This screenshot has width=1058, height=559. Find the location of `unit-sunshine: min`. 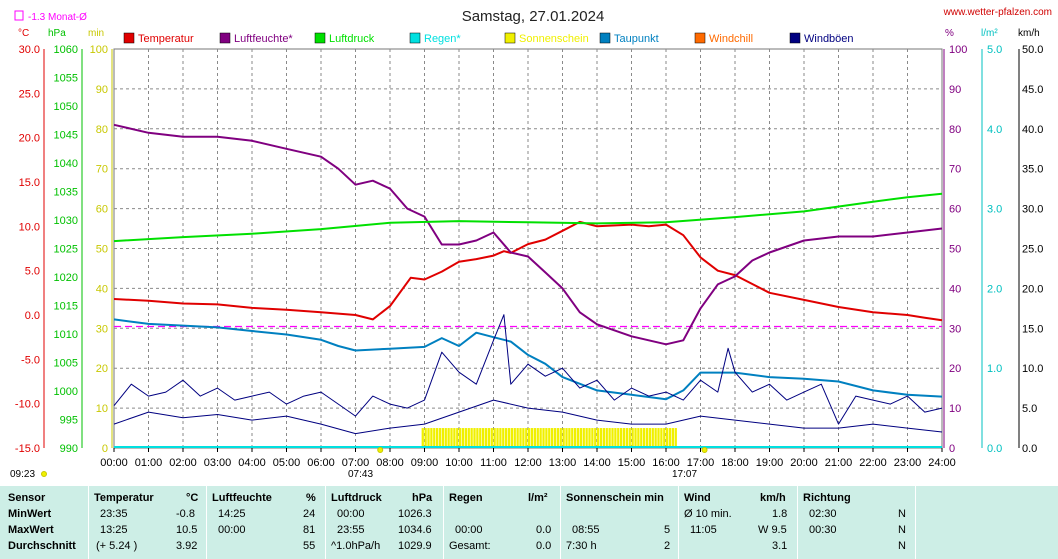

unit-sunshine: min is located at coordinates (96, 33).